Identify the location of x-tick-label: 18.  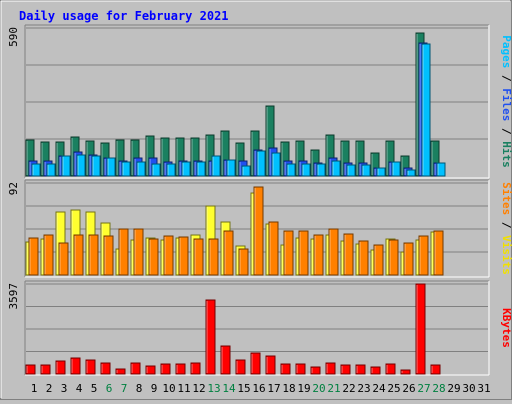
(288, 388).